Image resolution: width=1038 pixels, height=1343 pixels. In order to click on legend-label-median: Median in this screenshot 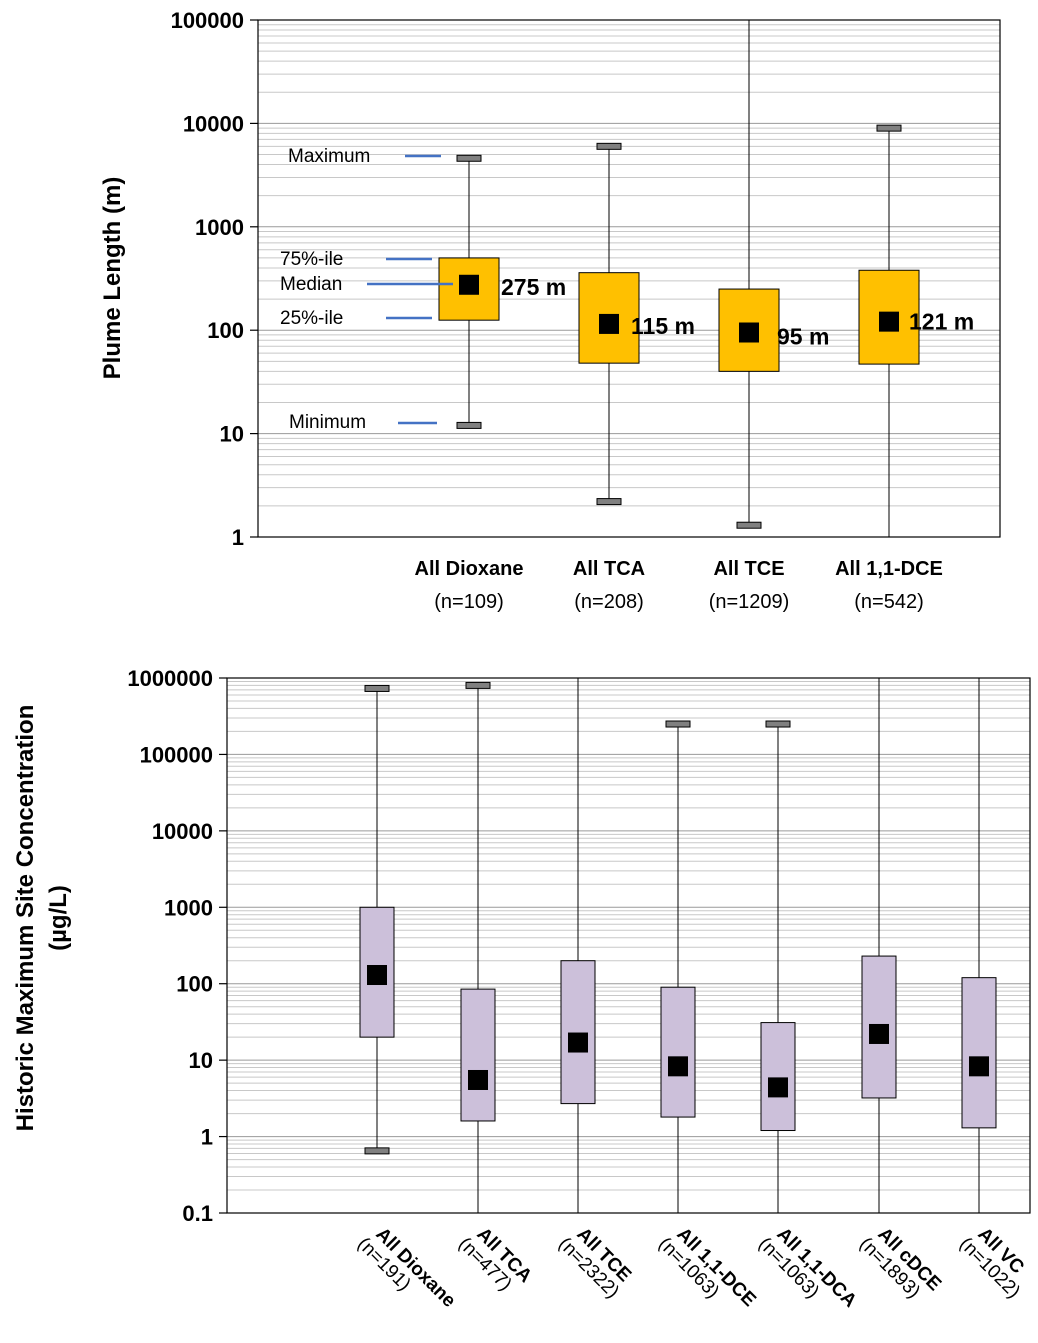, I will do `click(311, 284)`.